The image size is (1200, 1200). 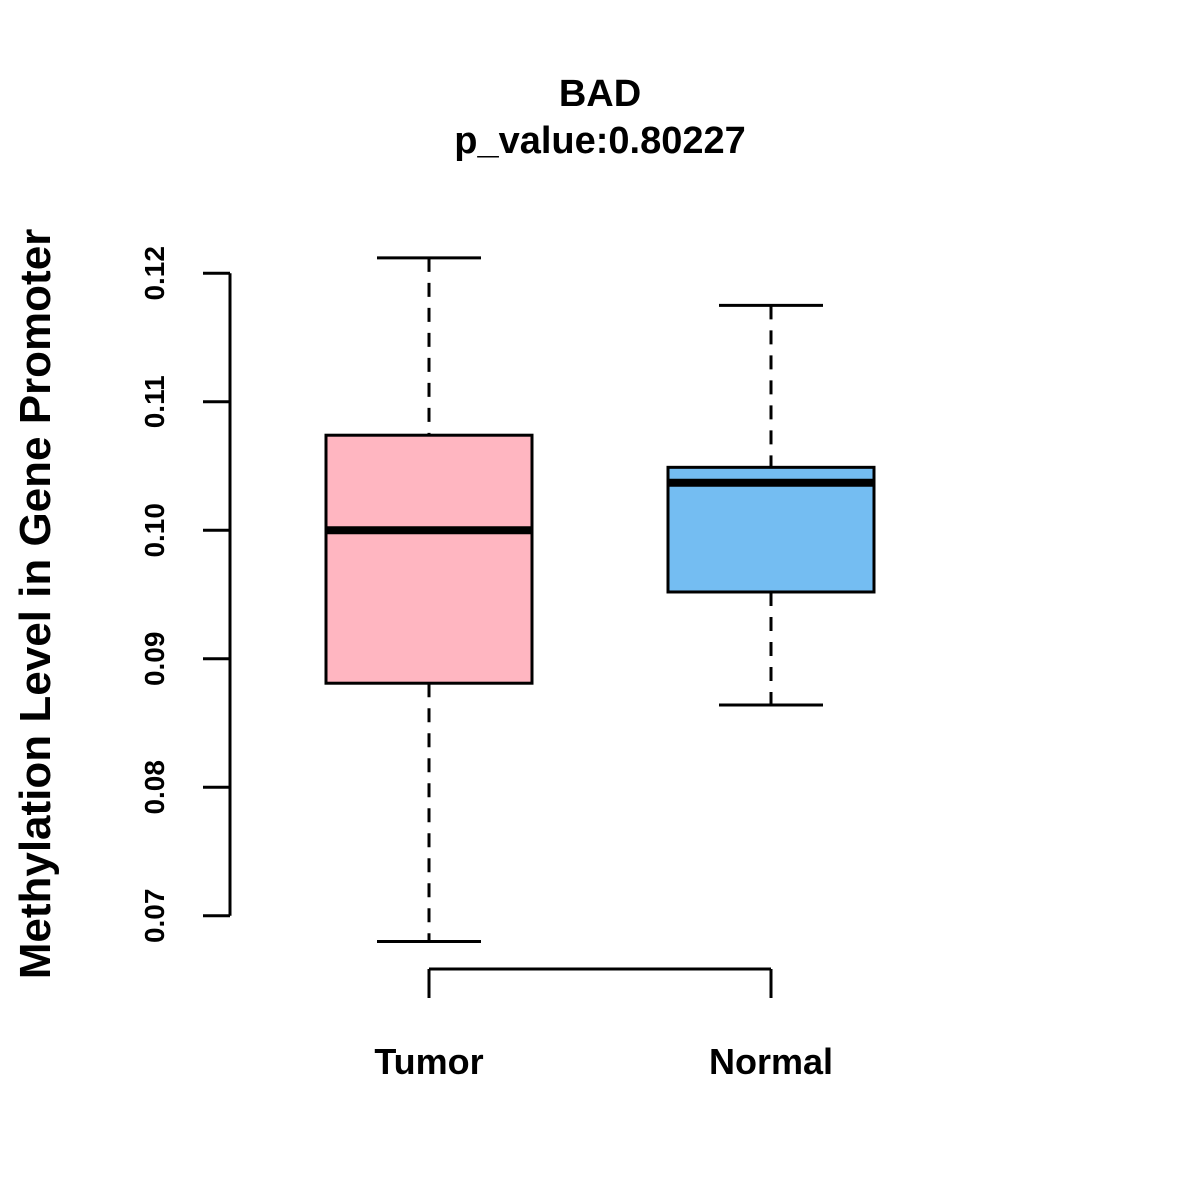 What do you see at coordinates (154, 659) in the screenshot?
I see `y-tick-label: 0.09` at bounding box center [154, 659].